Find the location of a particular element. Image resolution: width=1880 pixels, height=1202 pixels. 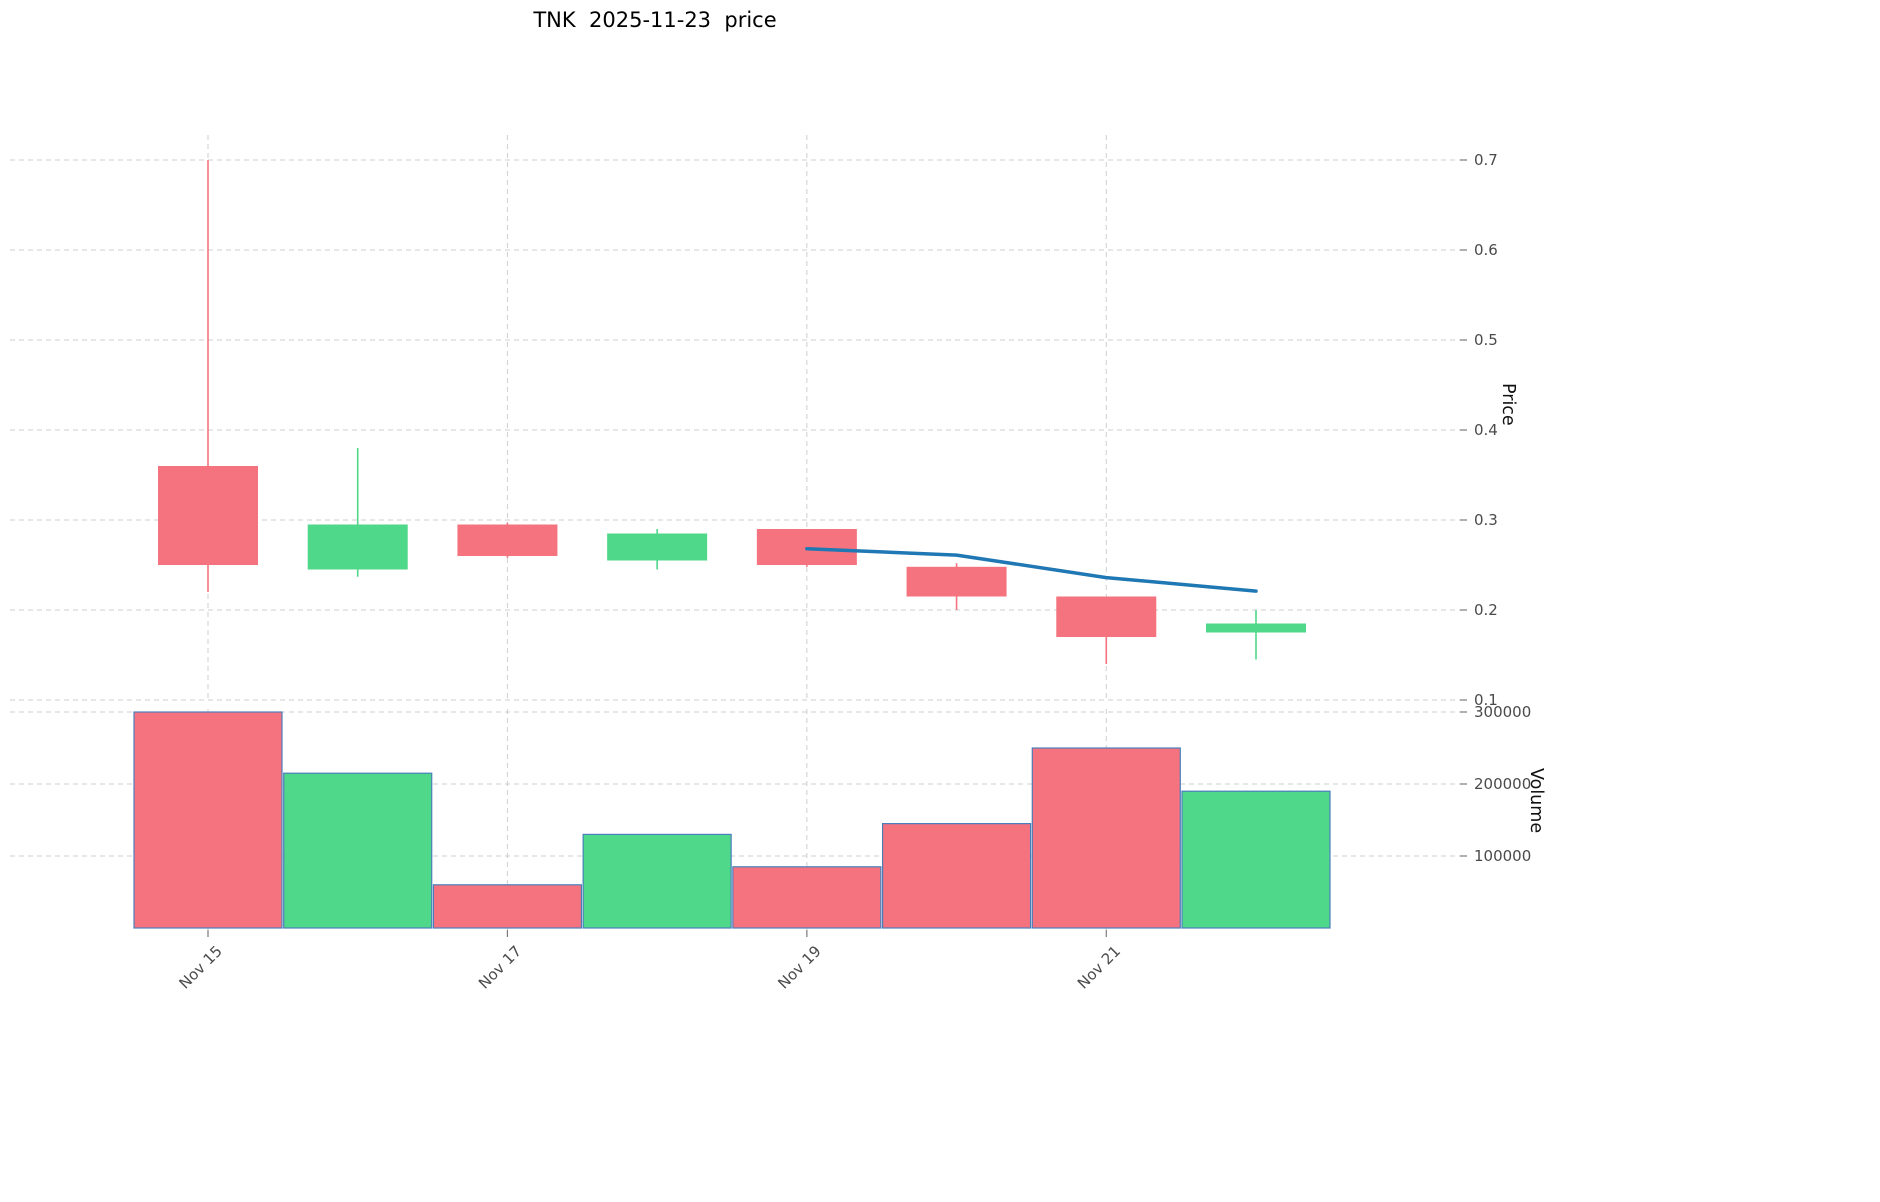

volume-axis-label: Volume is located at coordinates (1536, 801).